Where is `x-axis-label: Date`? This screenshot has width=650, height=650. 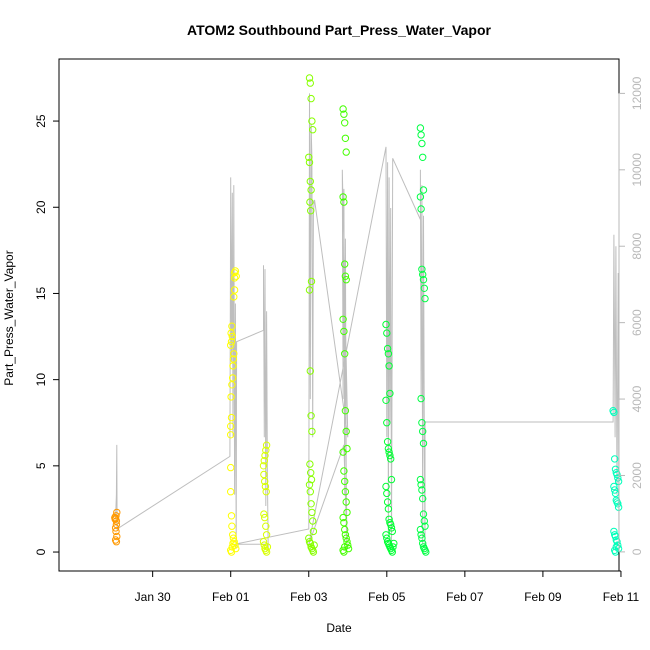
x-axis-label: Date is located at coordinates (339, 628).